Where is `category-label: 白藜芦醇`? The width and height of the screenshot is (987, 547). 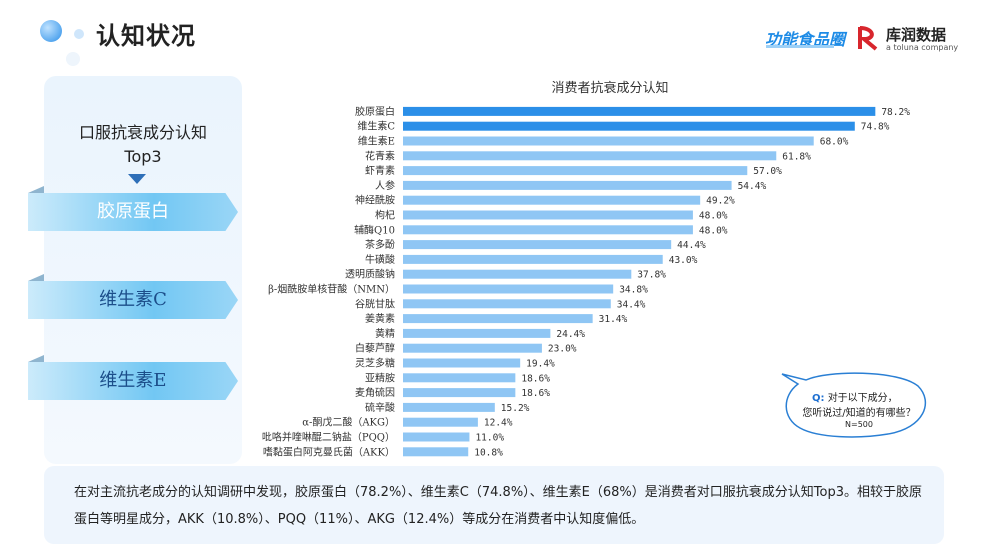
category-label: 白藜芦醇 is located at coordinates (375, 348).